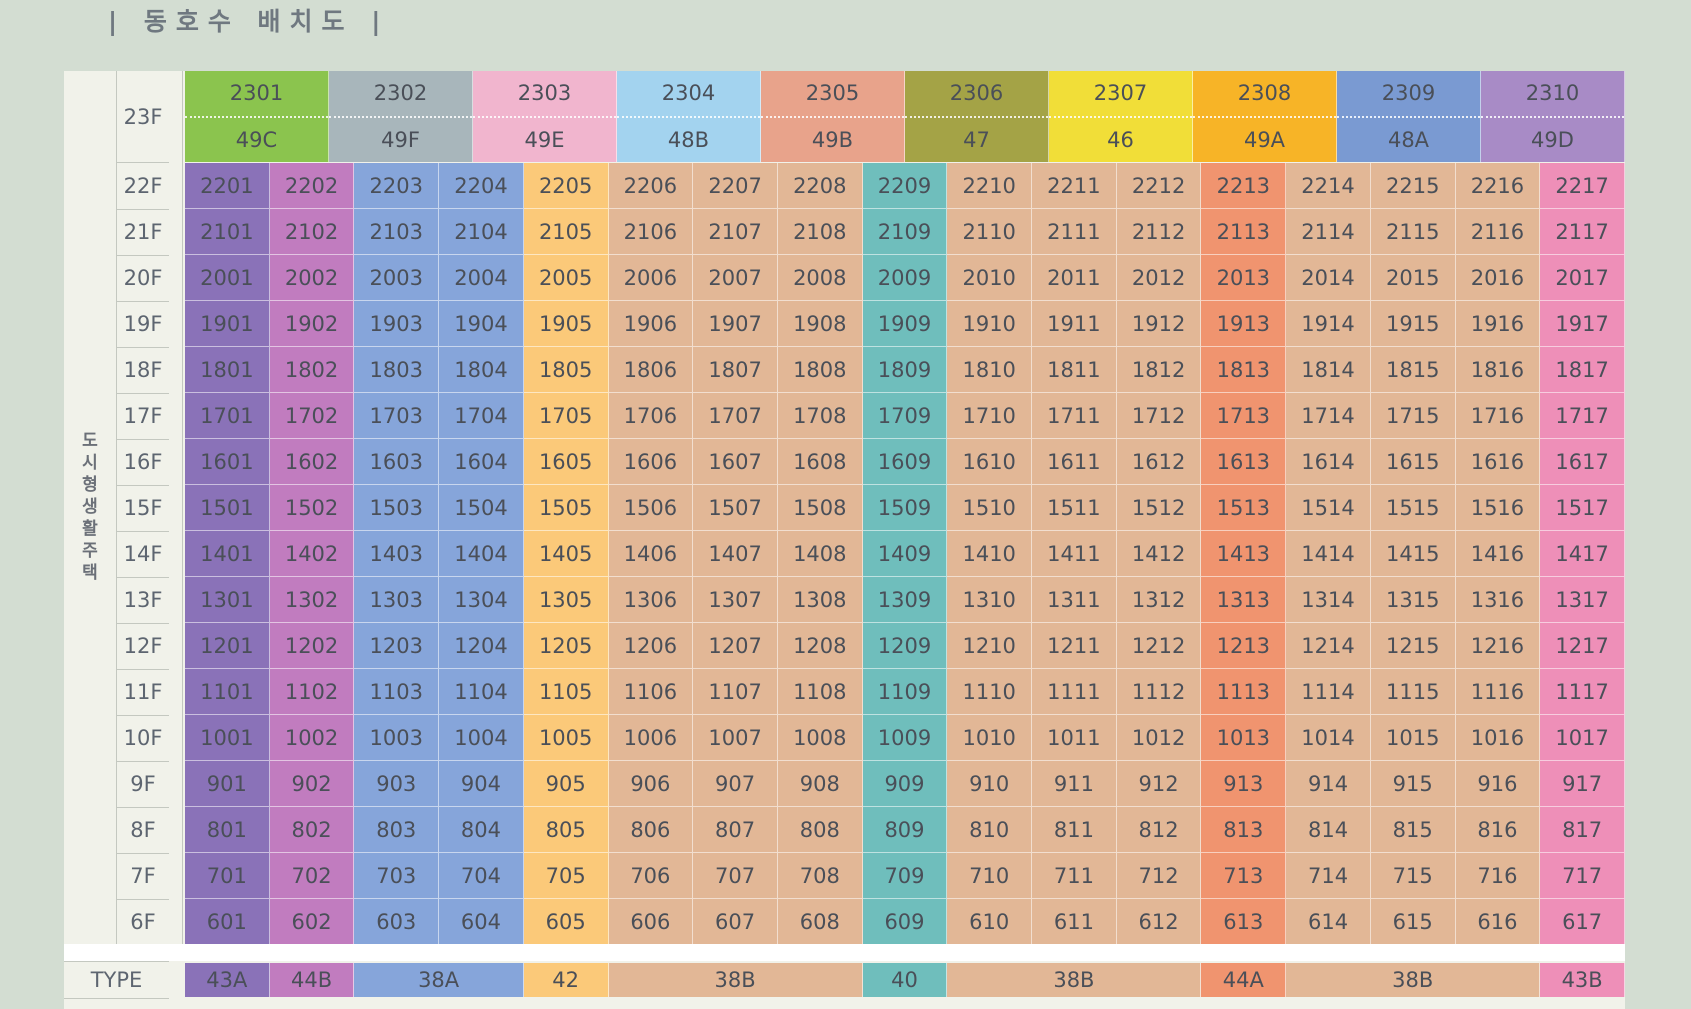 The width and height of the screenshot is (1691, 1009). I want to click on unit-cell: 1316, so click(1498, 600).